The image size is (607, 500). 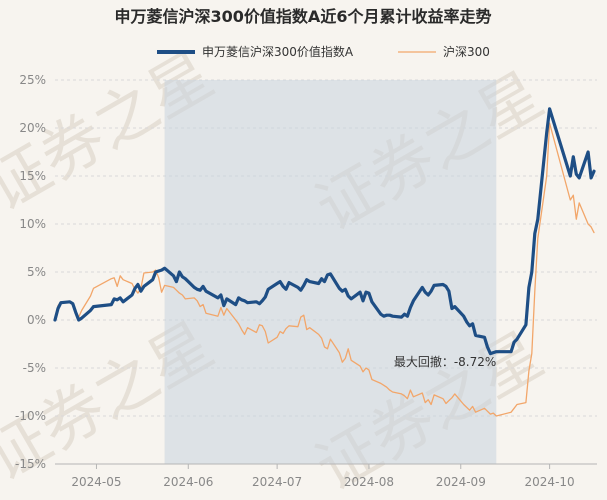 I want to click on y-tick-label: 0%, so click(x=36, y=320).